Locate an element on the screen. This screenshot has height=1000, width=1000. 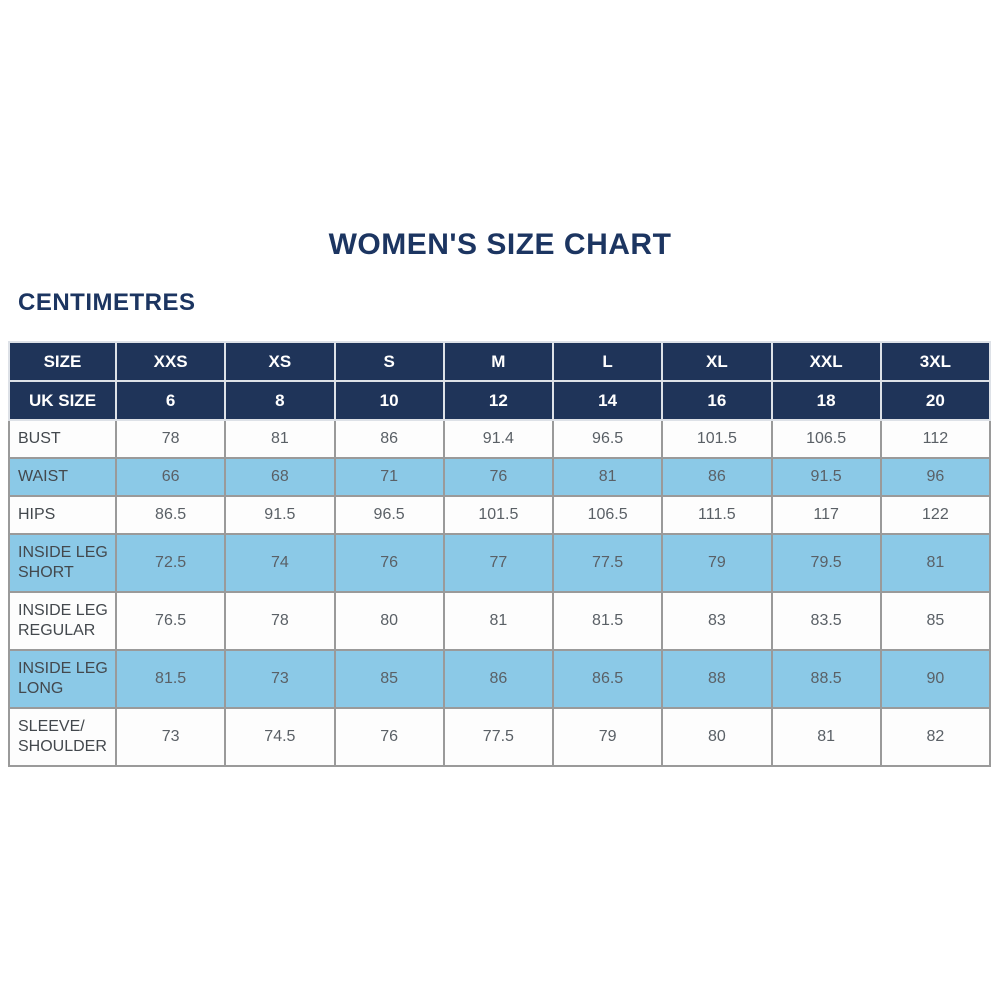
value-cell: 72.5 is located at coordinates (170, 563).